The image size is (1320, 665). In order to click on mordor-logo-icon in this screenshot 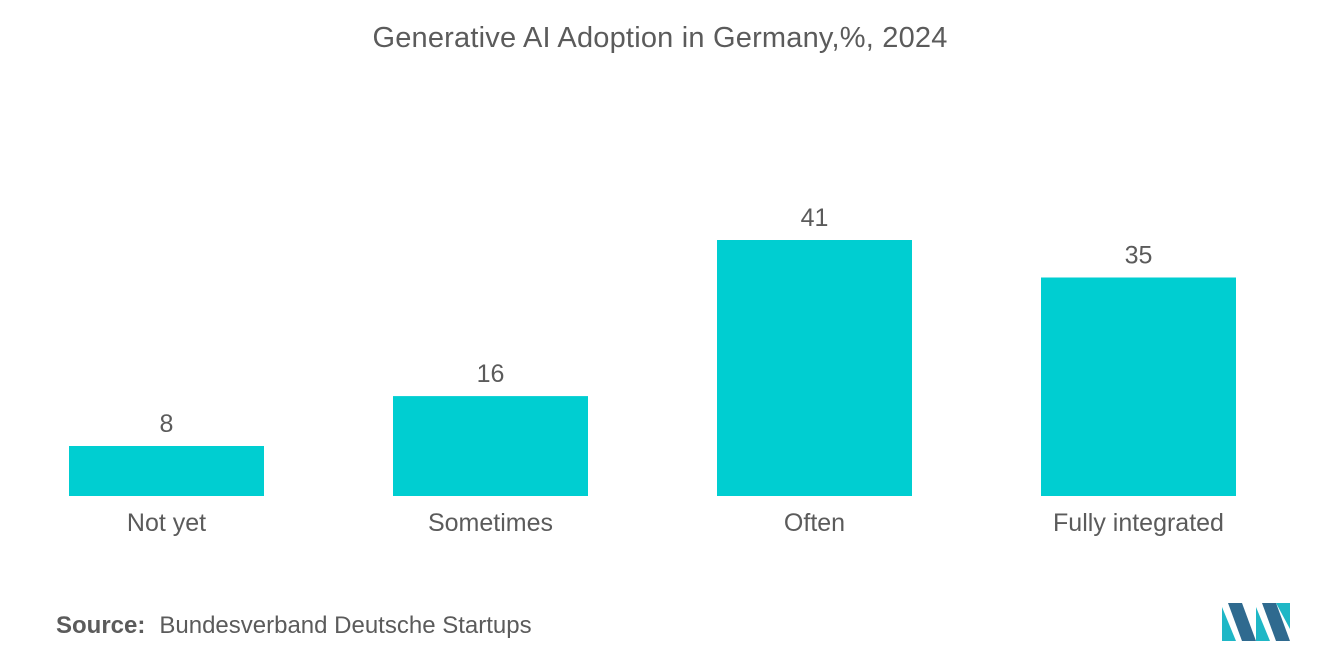, I will do `click(1256, 622)`.